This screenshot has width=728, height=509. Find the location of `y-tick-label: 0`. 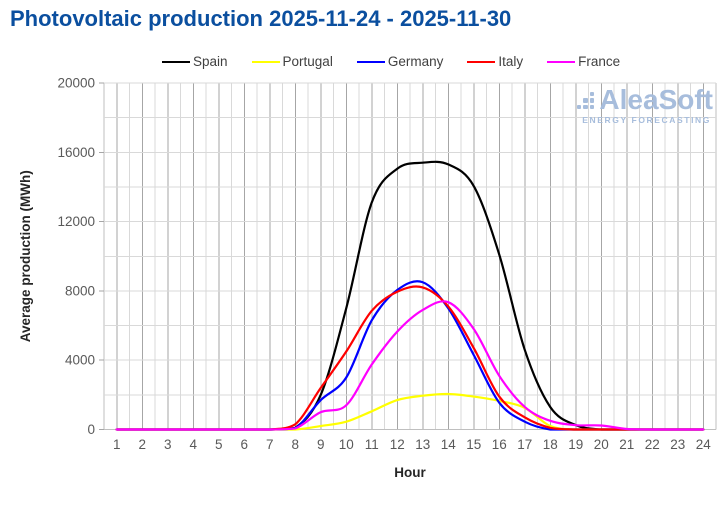

y-tick-label: 0 is located at coordinates (91, 429).